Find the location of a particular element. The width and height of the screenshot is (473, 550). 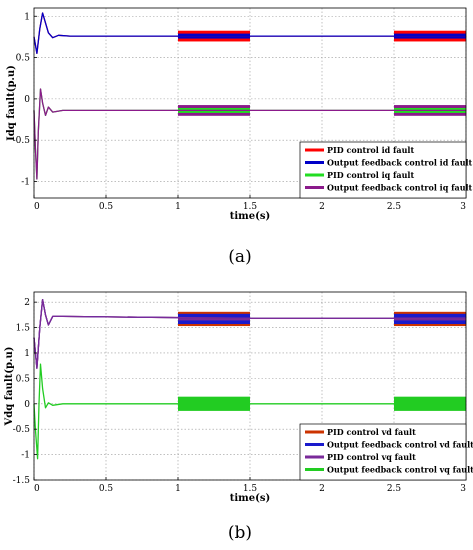

y-tick-label: 2 is located at coordinates (27, 303).